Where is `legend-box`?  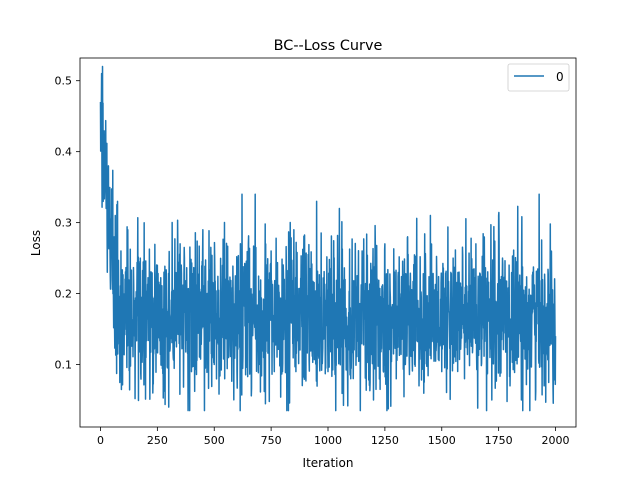 legend-box is located at coordinates (538, 77).